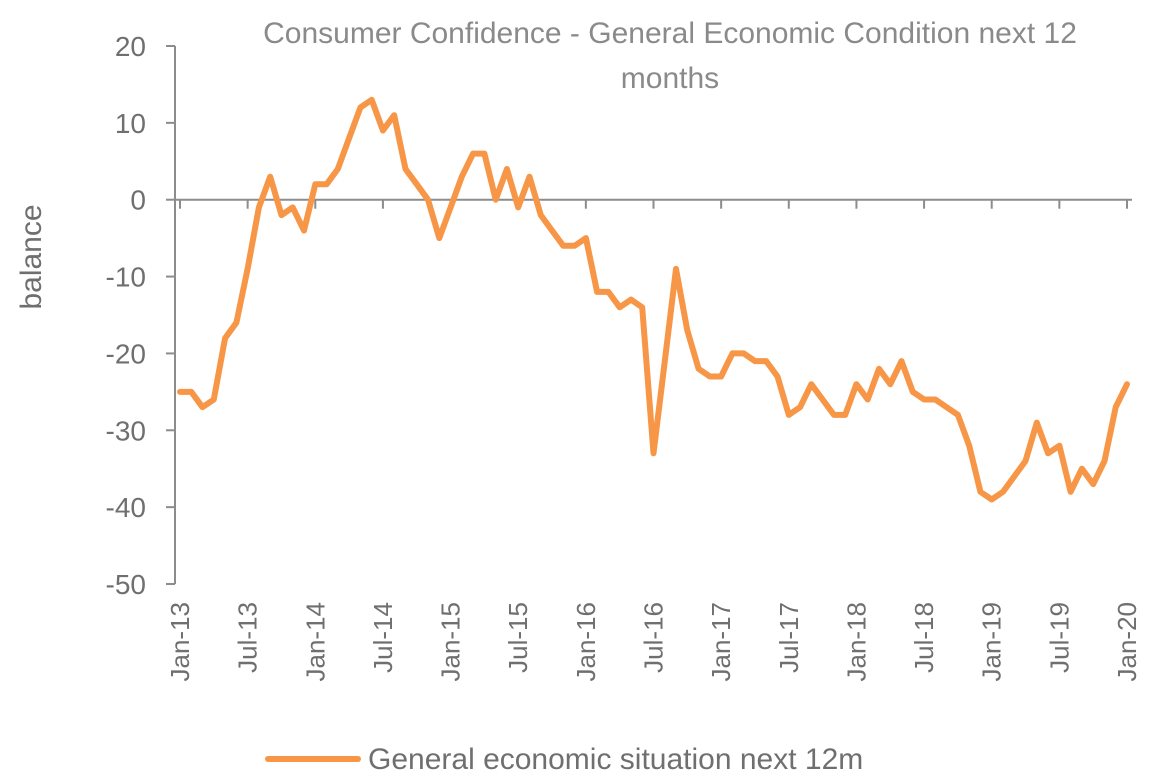 This screenshot has height=776, width=1164. Describe the element at coordinates (383, 637) in the screenshot. I see `x-tick-label: Jul-14` at that location.